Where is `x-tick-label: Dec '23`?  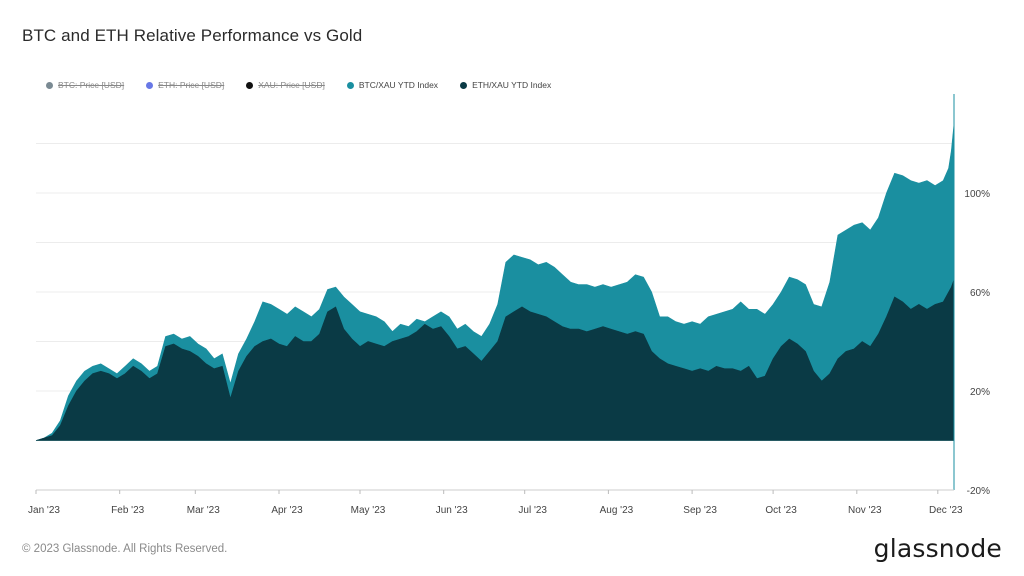
x-tick-label: Dec '23 is located at coordinates (946, 510).